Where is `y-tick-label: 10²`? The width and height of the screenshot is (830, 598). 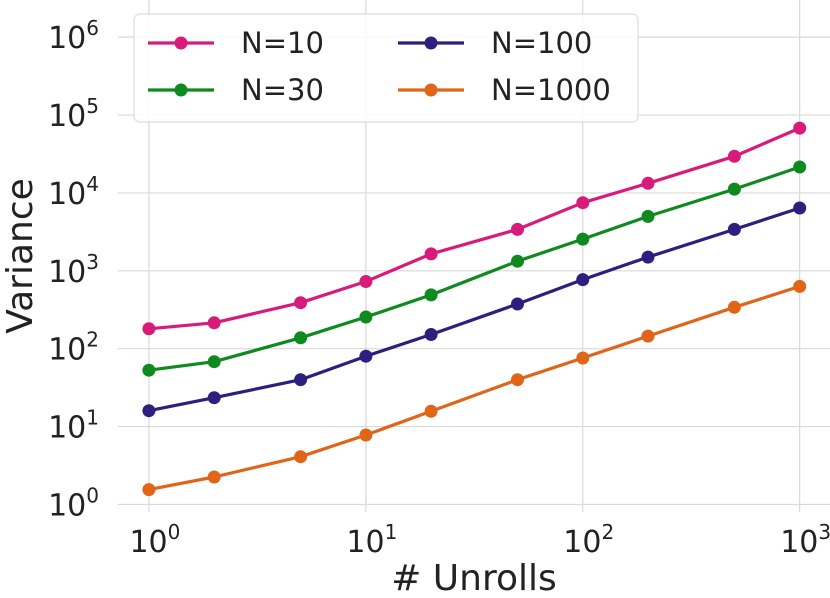 y-tick-label: 10² is located at coordinates (73, 348).